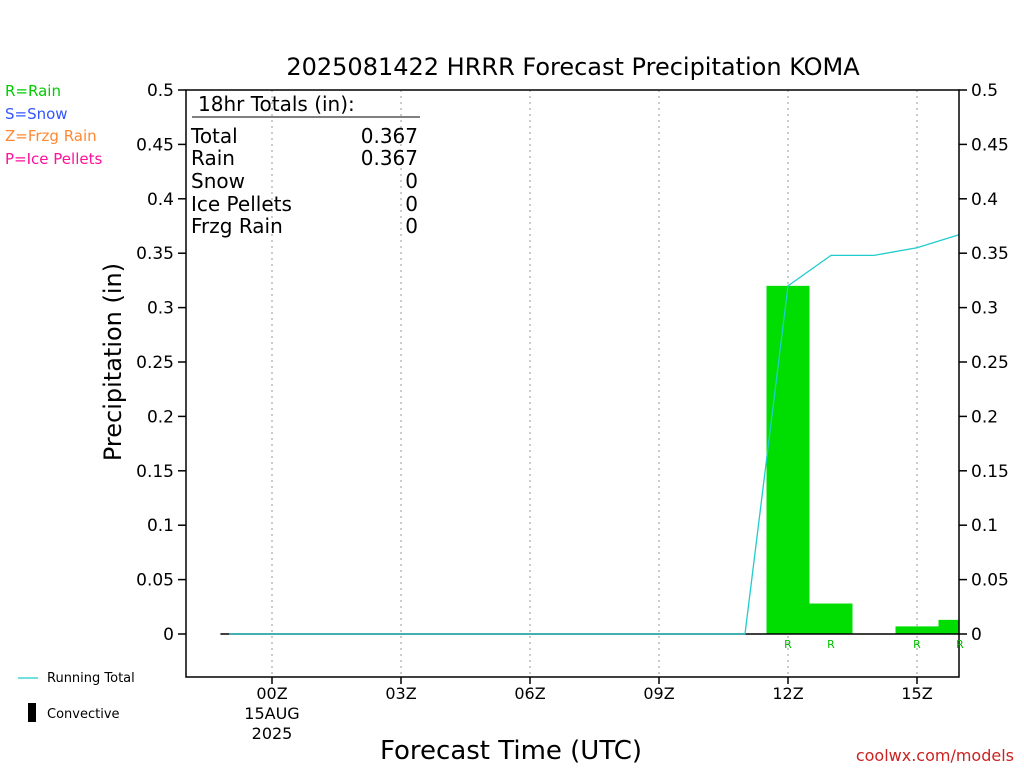 The image size is (1024, 768). I want to click on y-tick-label-left: 0.25, so click(155, 363).